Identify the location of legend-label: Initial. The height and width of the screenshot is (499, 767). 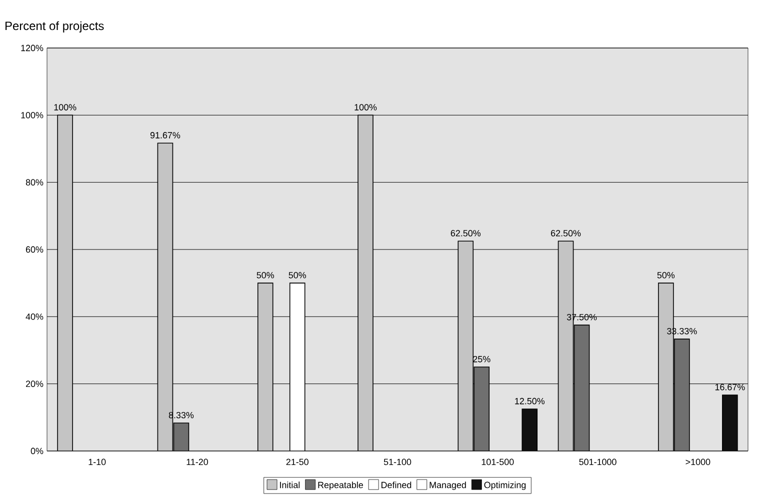
(290, 485).